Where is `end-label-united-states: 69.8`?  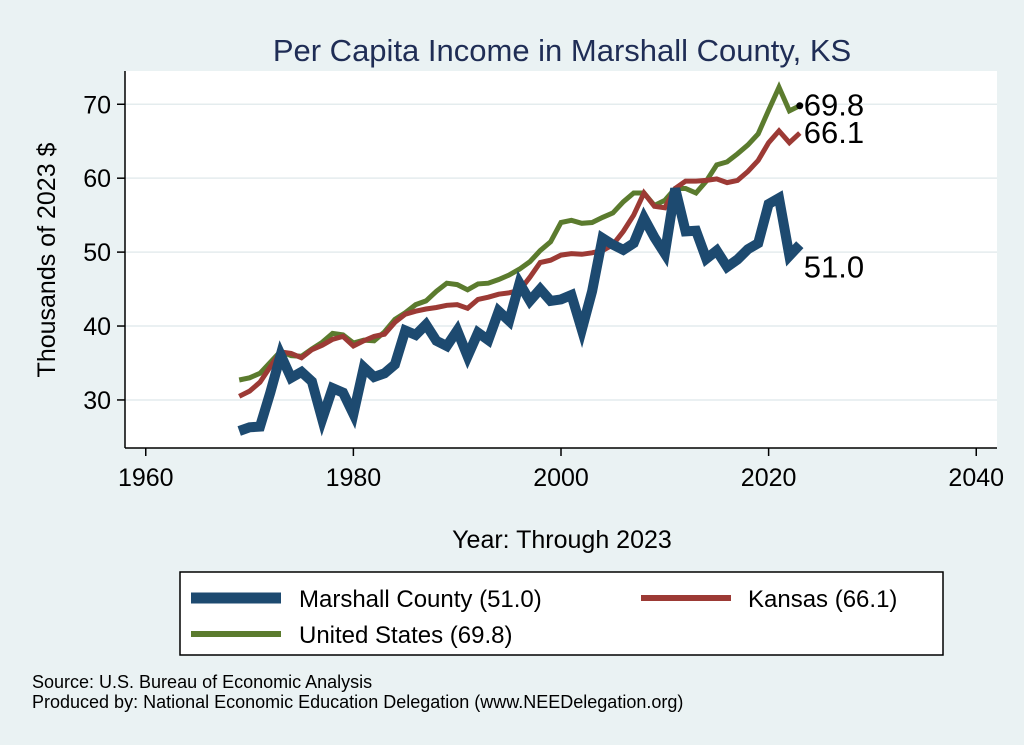 end-label-united-states: 69.8 is located at coordinates (834, 105).